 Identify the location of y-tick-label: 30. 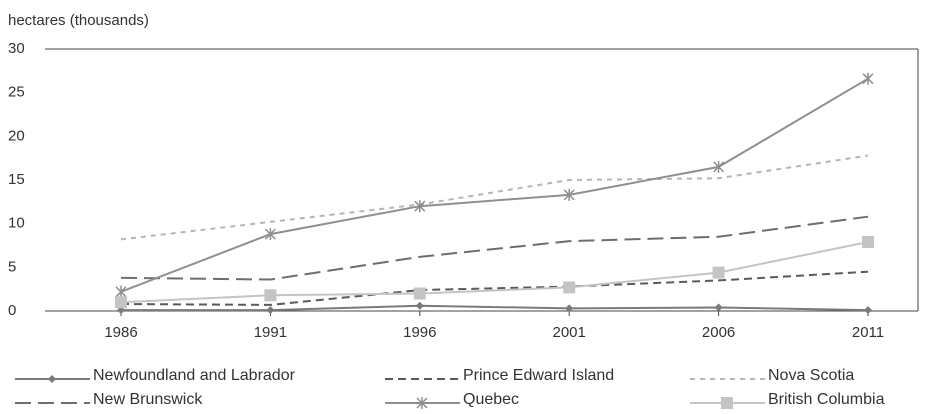
(16, 48).